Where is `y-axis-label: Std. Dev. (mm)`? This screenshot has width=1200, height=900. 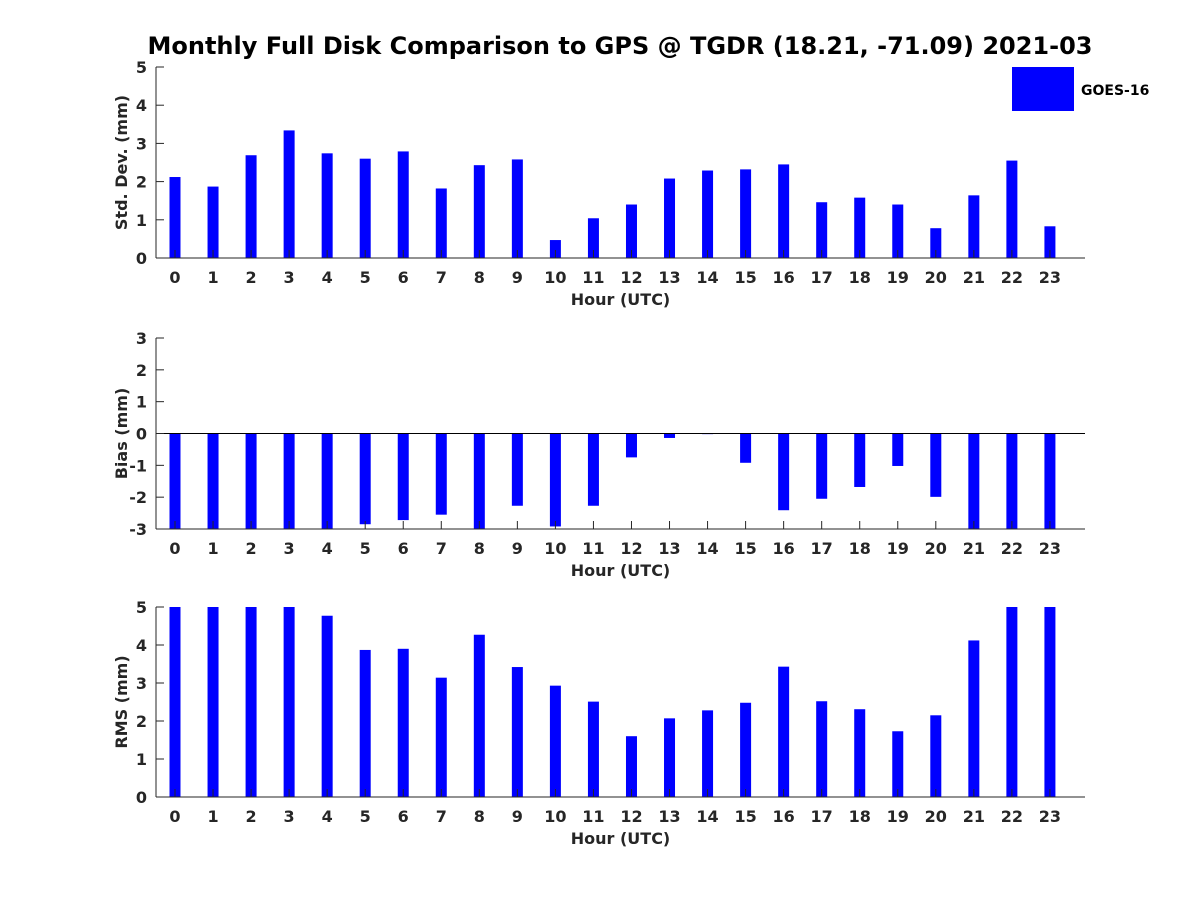
y-axis-label: Std. Dev. (mm) is located at coordinates (121, 162).